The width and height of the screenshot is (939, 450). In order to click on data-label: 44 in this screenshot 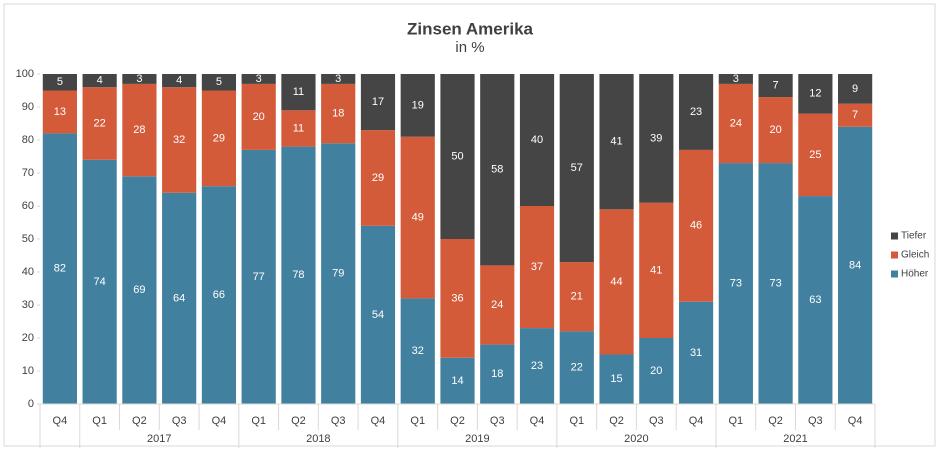, I will do `click(616, 282)`.